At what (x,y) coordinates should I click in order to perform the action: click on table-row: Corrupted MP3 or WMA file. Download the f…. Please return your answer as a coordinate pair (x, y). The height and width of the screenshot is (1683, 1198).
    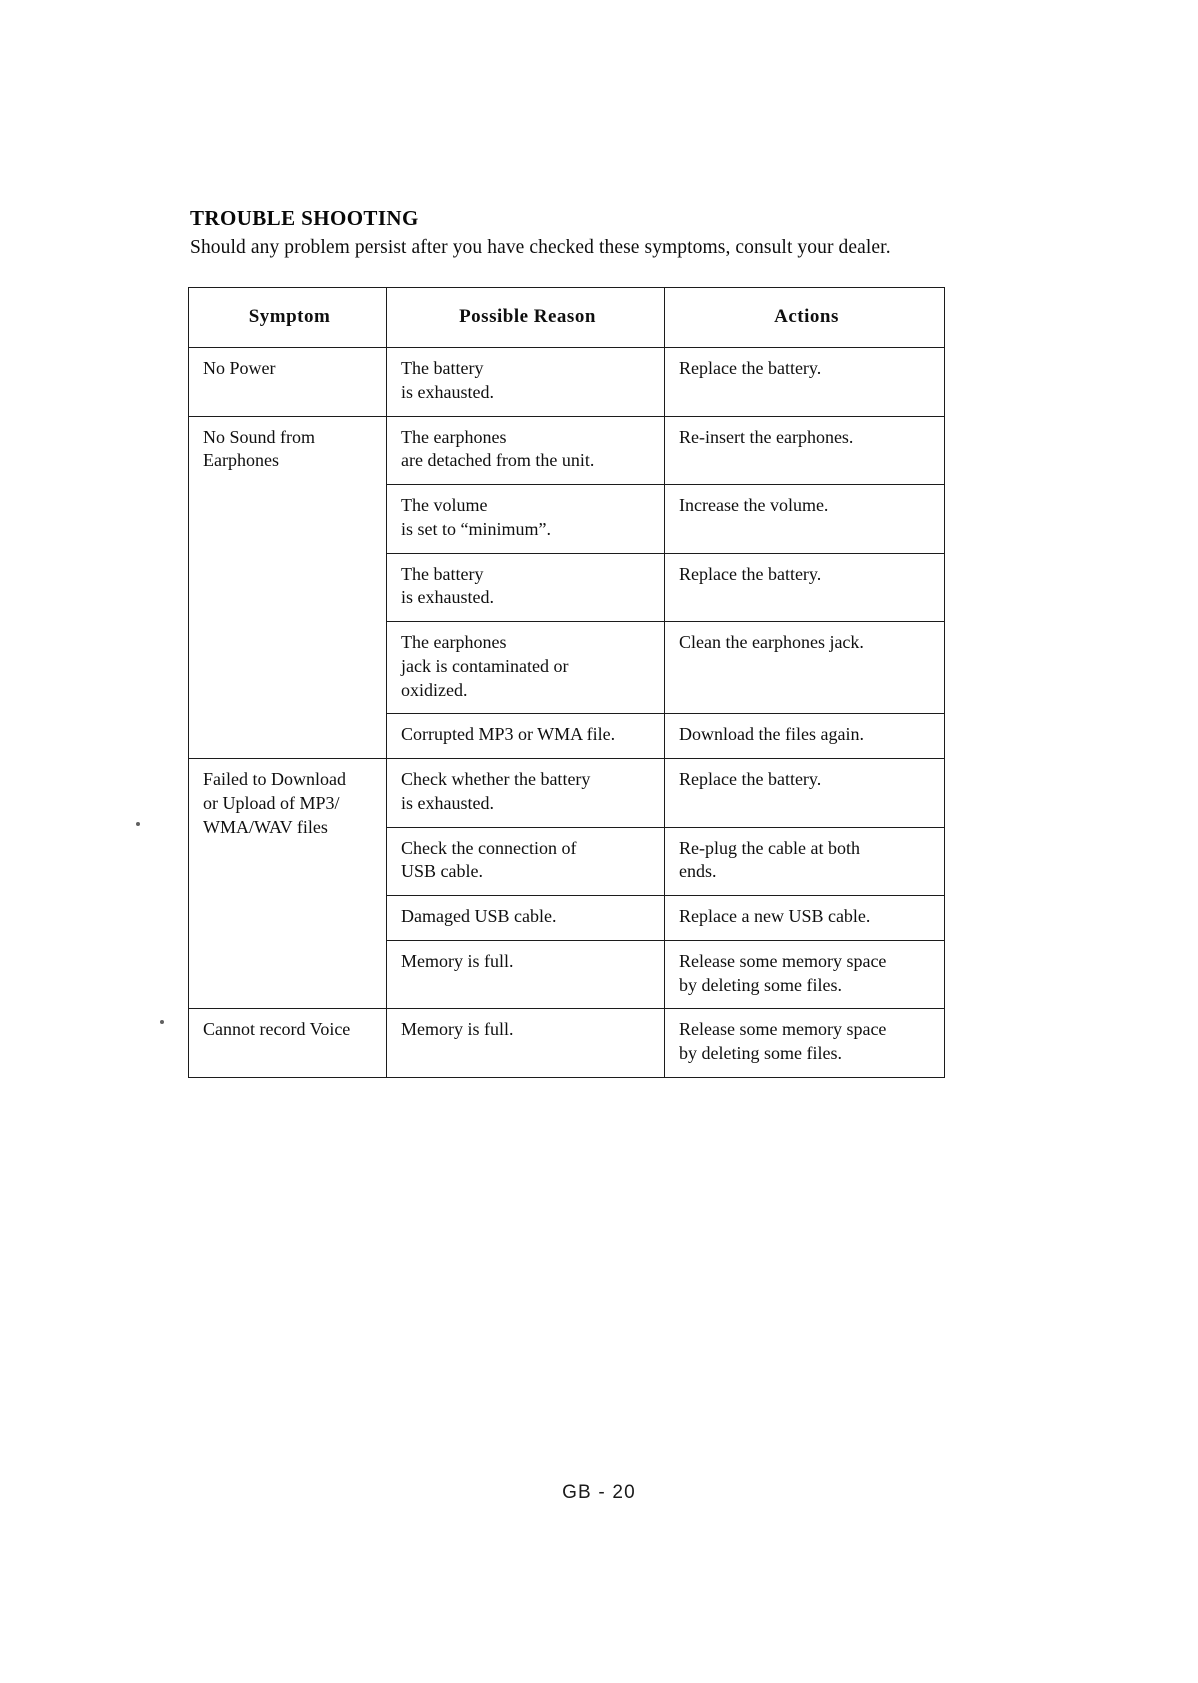
    Looking at the image, I should click on (567, 736).